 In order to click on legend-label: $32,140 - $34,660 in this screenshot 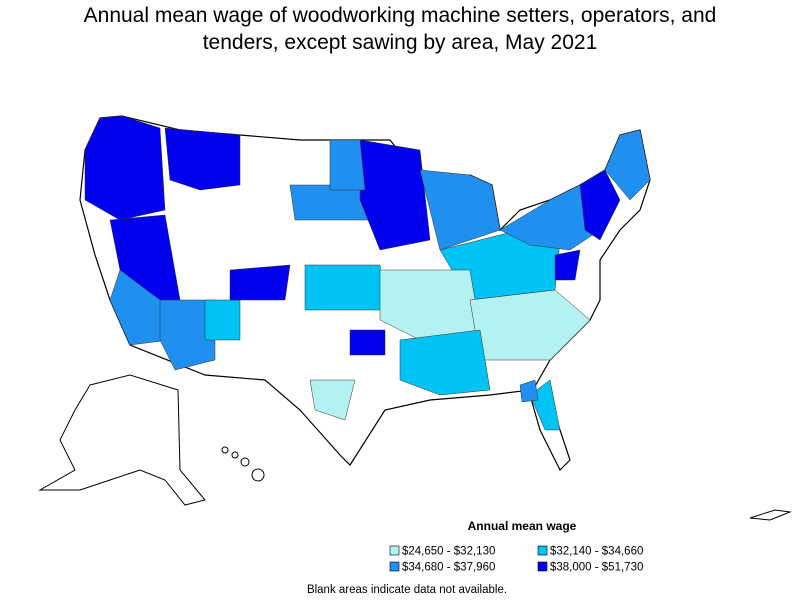, I will do `click(596, 552)`.